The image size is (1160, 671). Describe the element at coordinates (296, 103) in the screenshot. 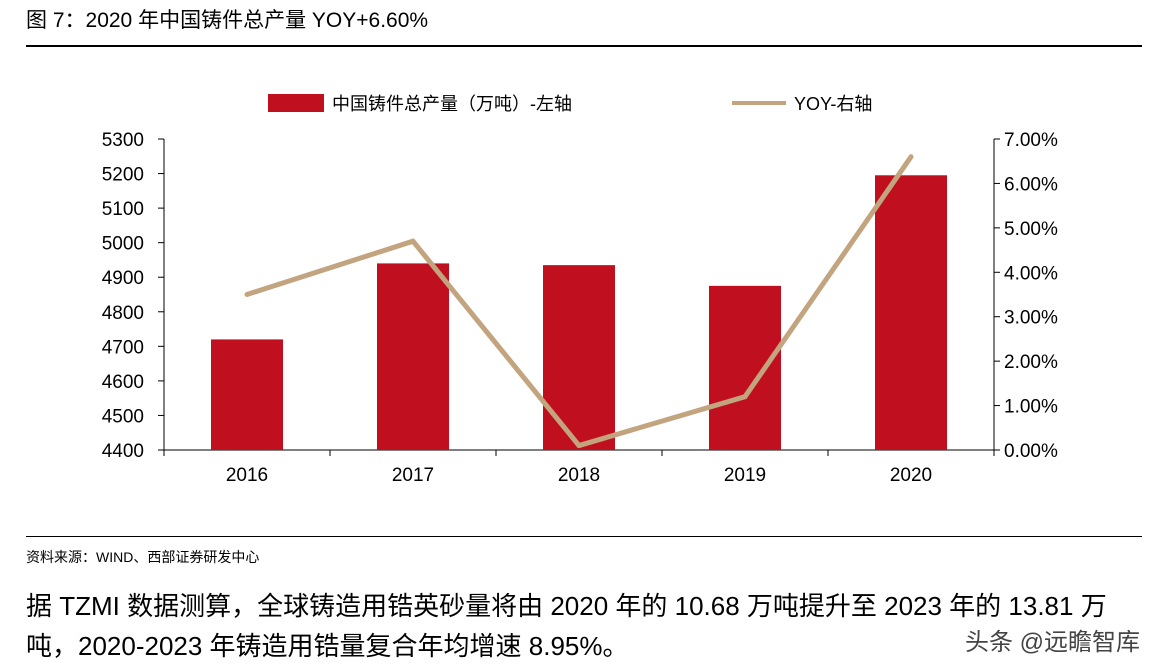

I see `legend-bar-swatch` at that location.